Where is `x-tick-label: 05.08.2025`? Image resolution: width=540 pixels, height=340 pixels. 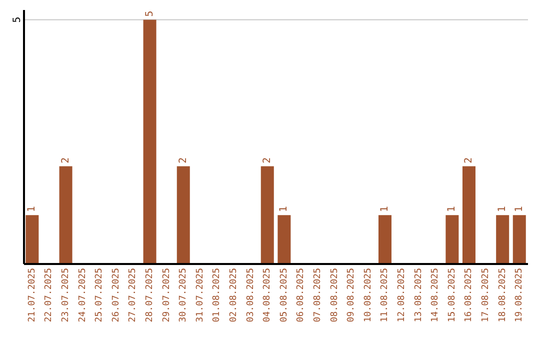 x-tick-label: 05.08.2025 is located at coordinates (284, 295).